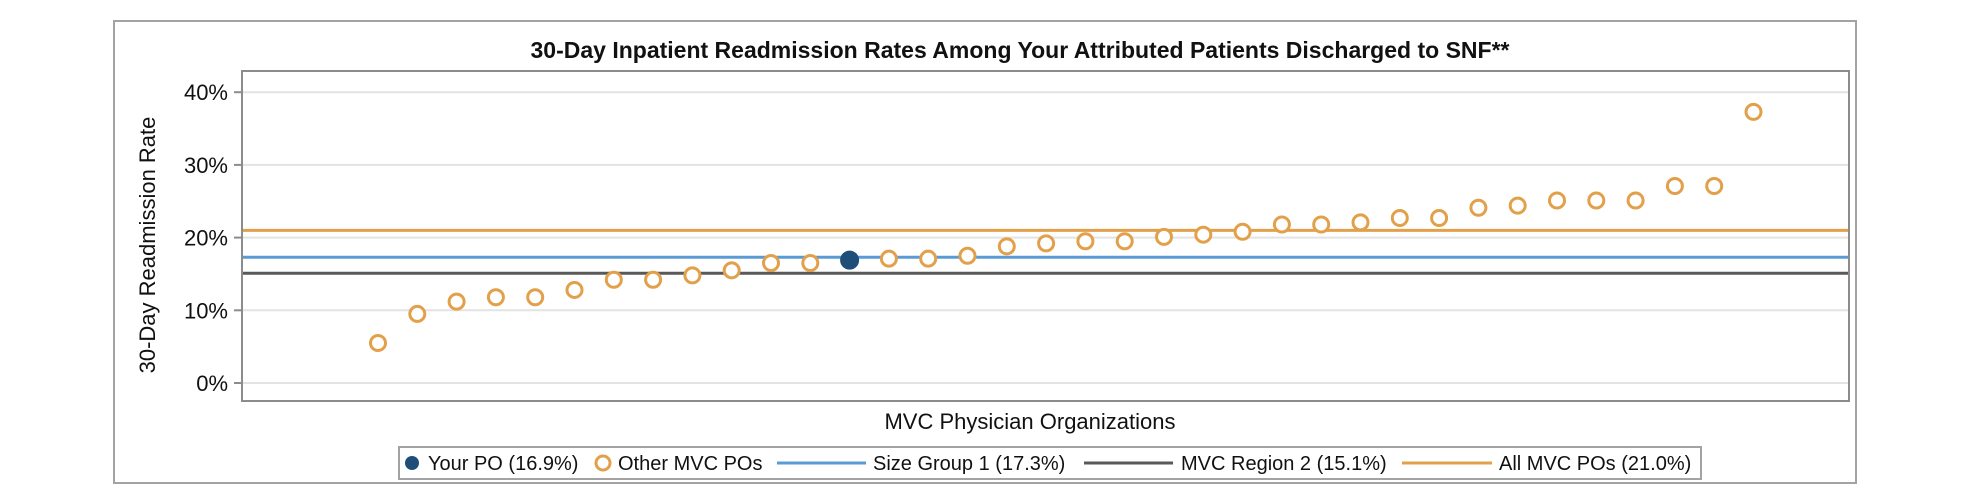  I want to click on y-axis-title: 30-Day Readmission Rate, so click(147, 245).